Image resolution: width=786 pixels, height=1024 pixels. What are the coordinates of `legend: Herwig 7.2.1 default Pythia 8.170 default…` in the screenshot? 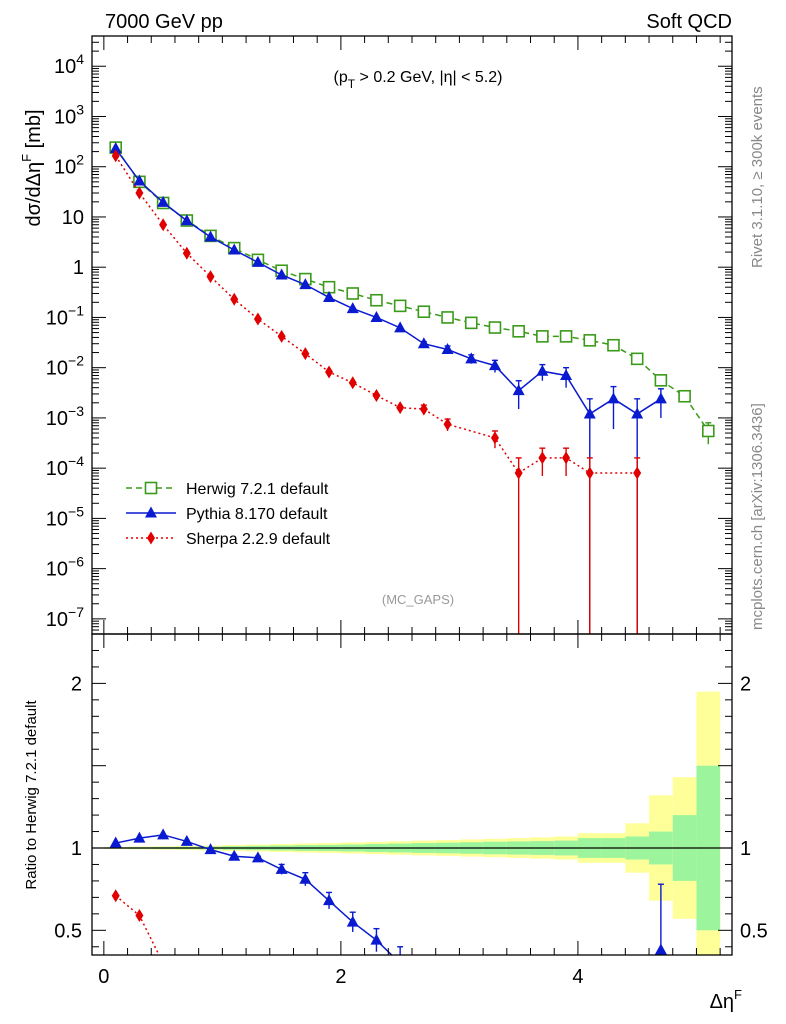 It's located at (228, 514).